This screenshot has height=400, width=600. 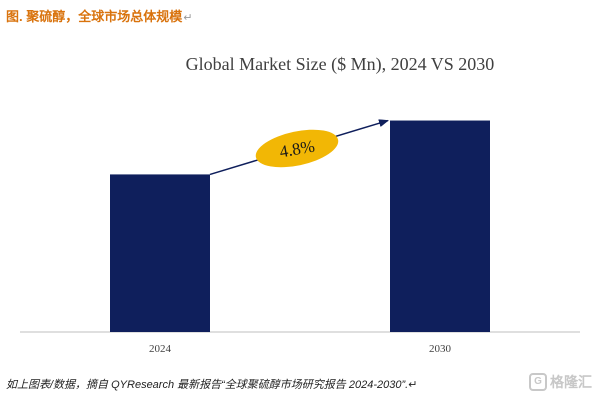 What do you see at coordinates (160, 253) in the screenshot?
I see `bar-2024` at bounding box center [160, 253].